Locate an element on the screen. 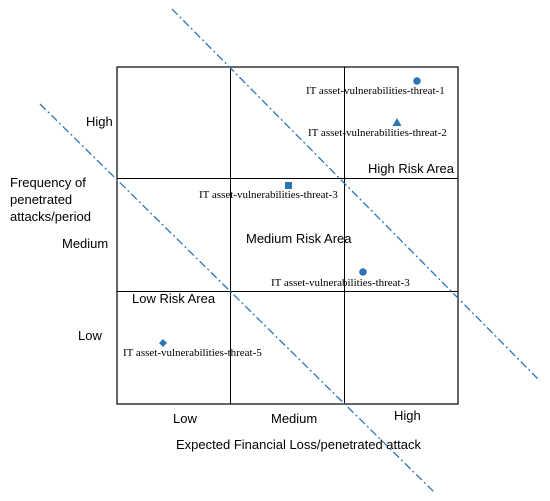 Image resolution: width=550 pixels, height=501 pixels. y-level-high: High is located at coordinates (99, 121).